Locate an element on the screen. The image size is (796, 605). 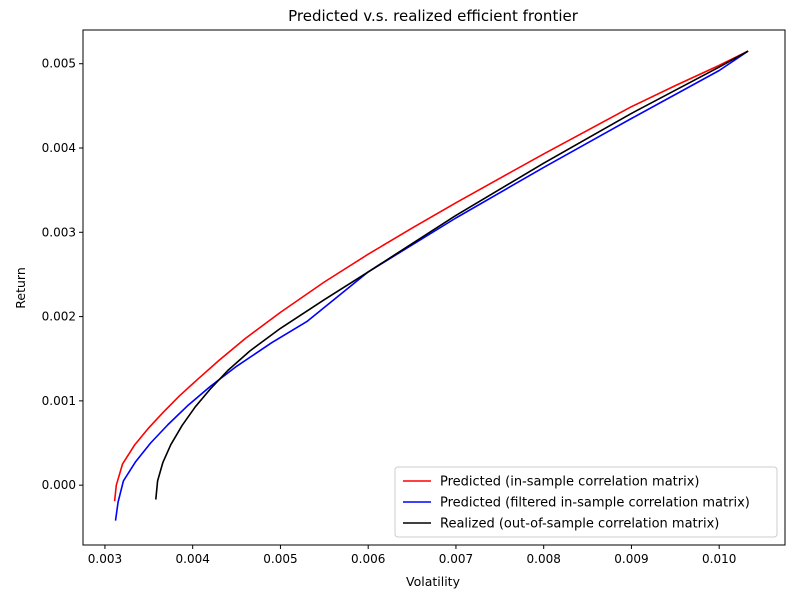
x-tick-label: 0.006 is located at coordinates (368, 559).